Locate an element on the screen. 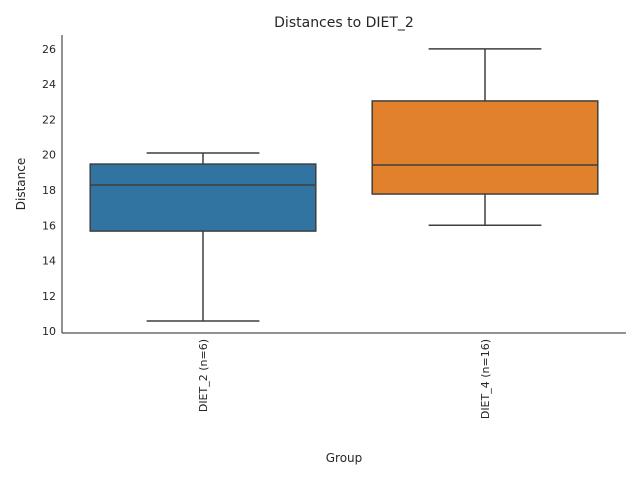 Image resolution: width=640 pixels, height=484 pixels. y-axis-label: Distance is located at coordinates (21, 184).